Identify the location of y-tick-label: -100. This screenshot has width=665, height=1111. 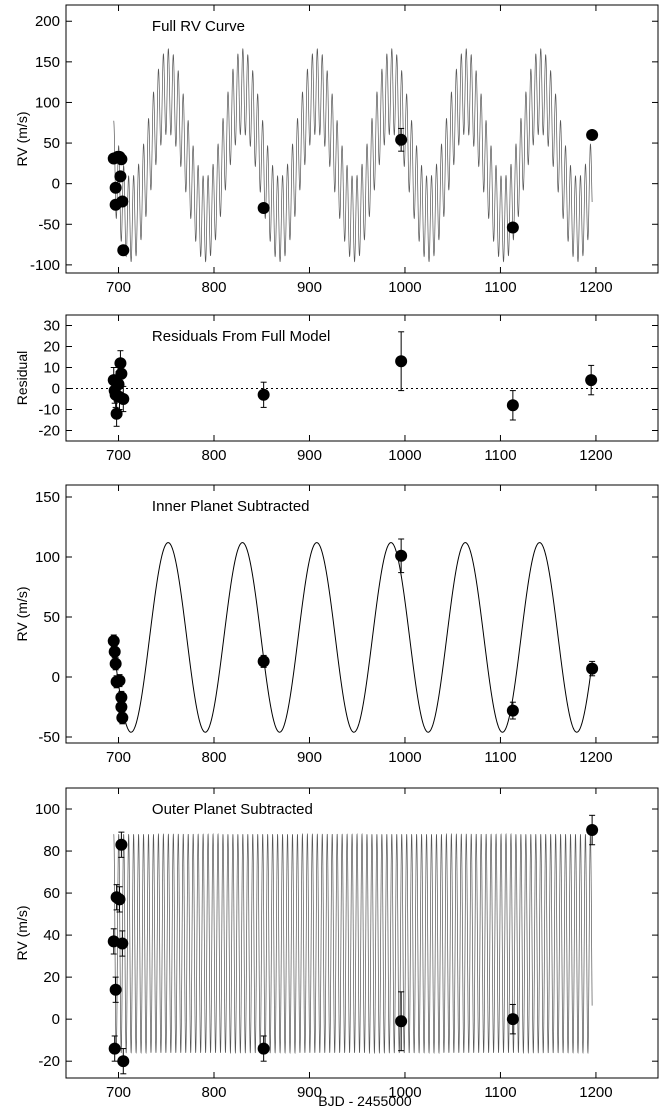
(45, 265).